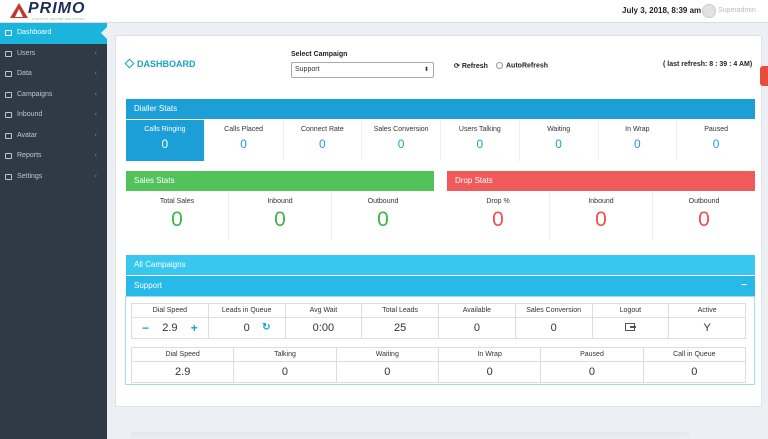 The height and width of the screenshot is (439, 768). Describe the element at coordinates (322, 129) in the screenshot. I see `stat-label: Connect Rate` at that location.